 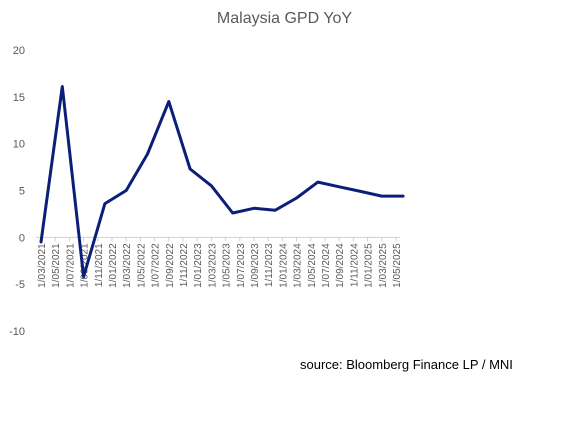 I want to click on chart-title: Malaysia GPD YoY, so click(x=284, y=19).